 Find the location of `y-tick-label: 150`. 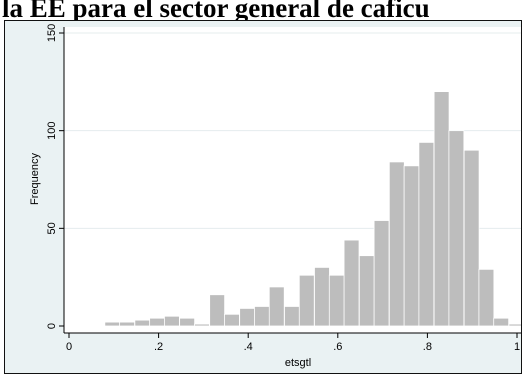

y-tick-label: 150 is located at coordinates (52, 33).